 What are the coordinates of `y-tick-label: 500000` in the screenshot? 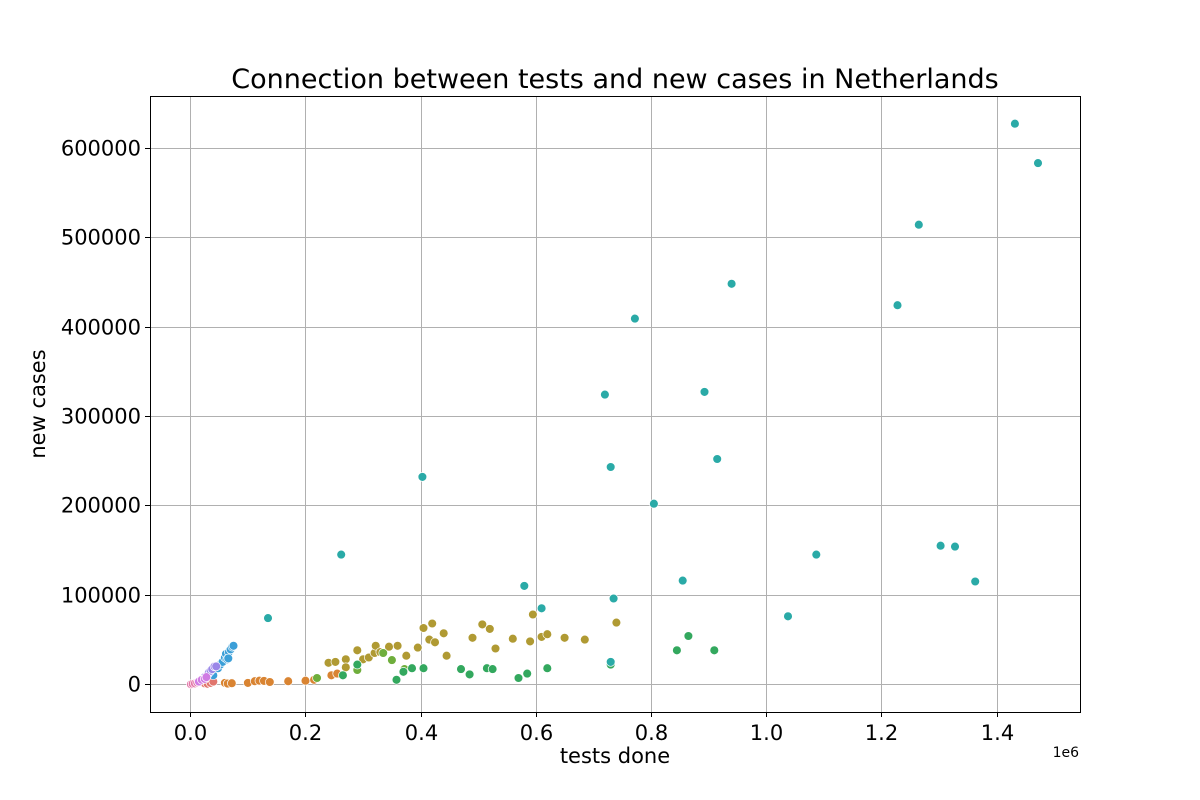 It's located at (101, 238).